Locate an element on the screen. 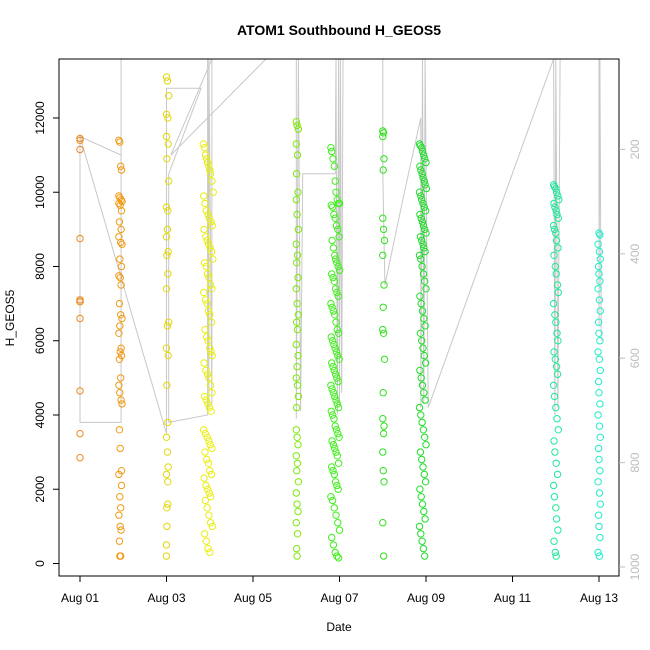  x-tick-label: Aug 01 is located at coordinates (80, 598).